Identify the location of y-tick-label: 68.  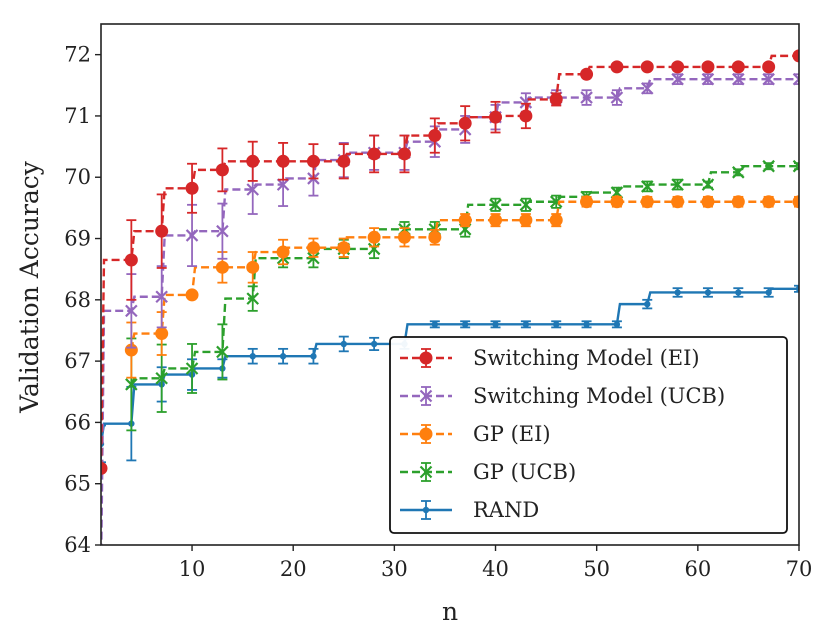
(77, 300).